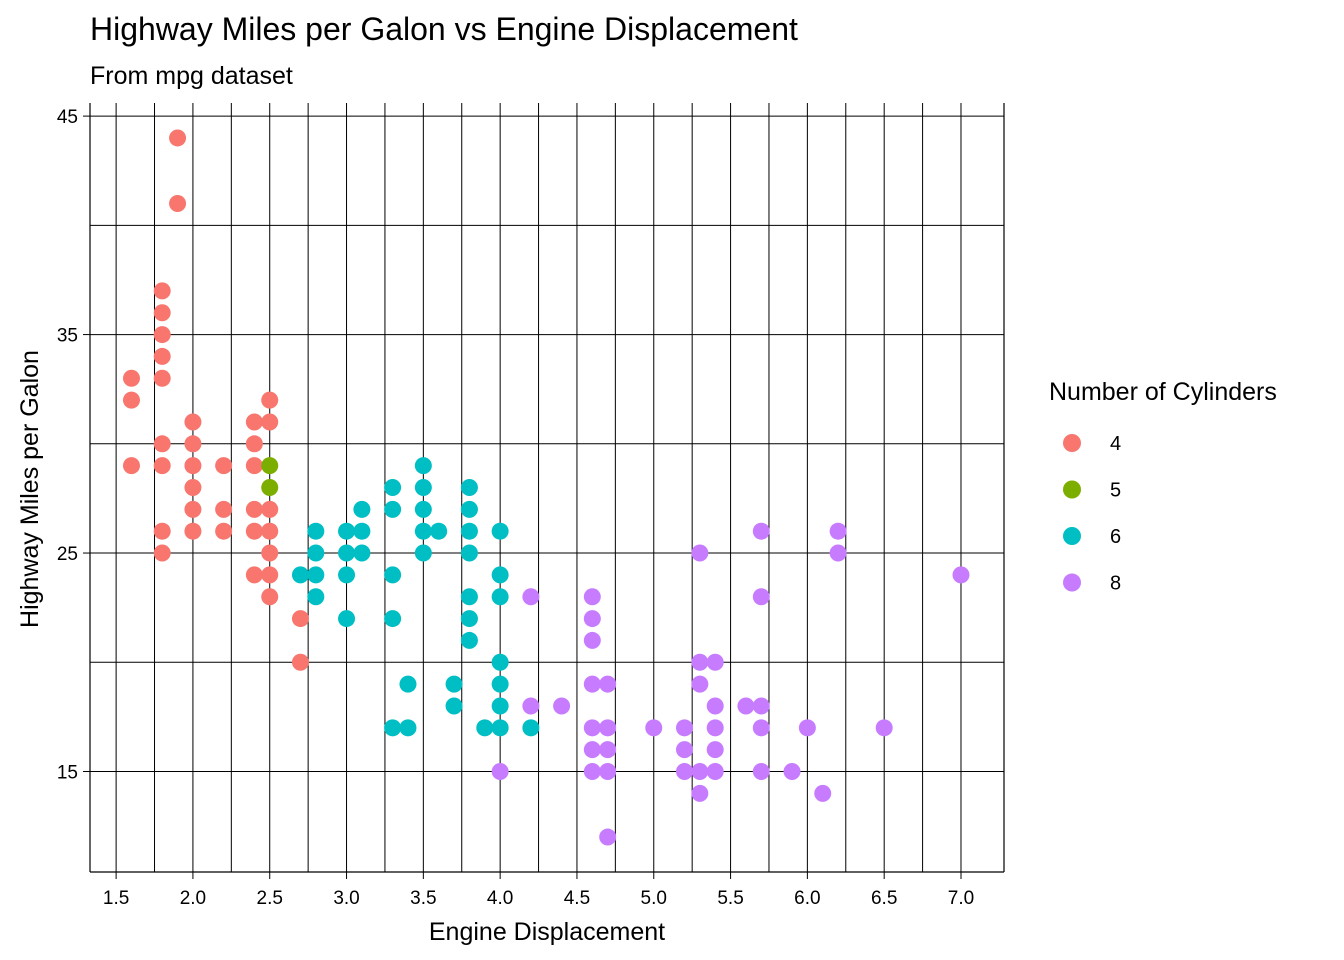 Image resolution: width=1344 pixels, height=960 pixels. What do you see at coordinates (547, 932) in the screenshot?
I see `x-axis-label: Engine Displacement` at bounding box center [547, 932].